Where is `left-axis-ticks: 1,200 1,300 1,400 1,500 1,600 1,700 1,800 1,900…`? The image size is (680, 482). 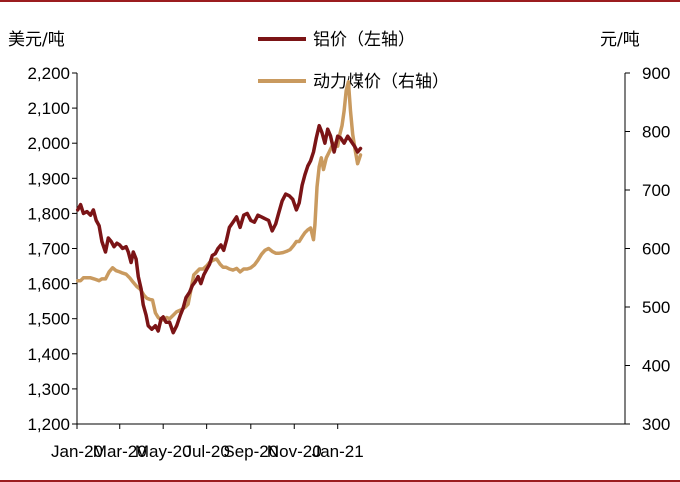 left-axis-ticks: 1,200 1,300 1,400 1,500 1,600 1,700 1,800 1,900… is located at coordinates (52, 249).